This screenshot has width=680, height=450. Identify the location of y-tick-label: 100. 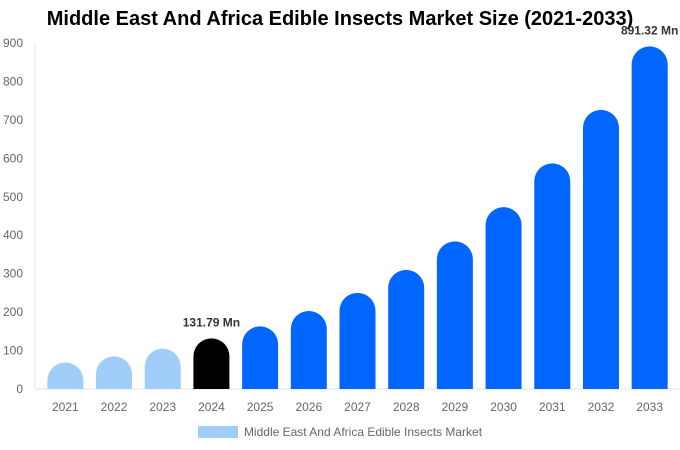
(13, 351).